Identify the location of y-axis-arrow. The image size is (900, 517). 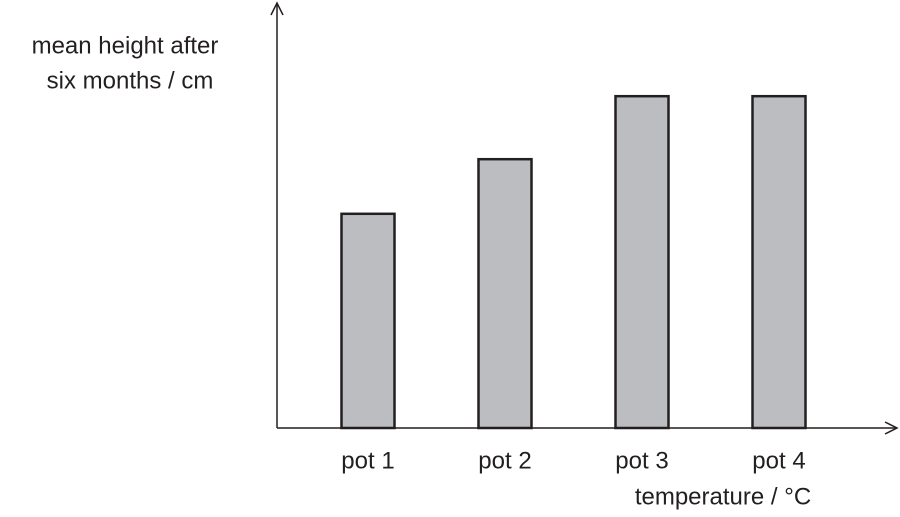
(277, 8).